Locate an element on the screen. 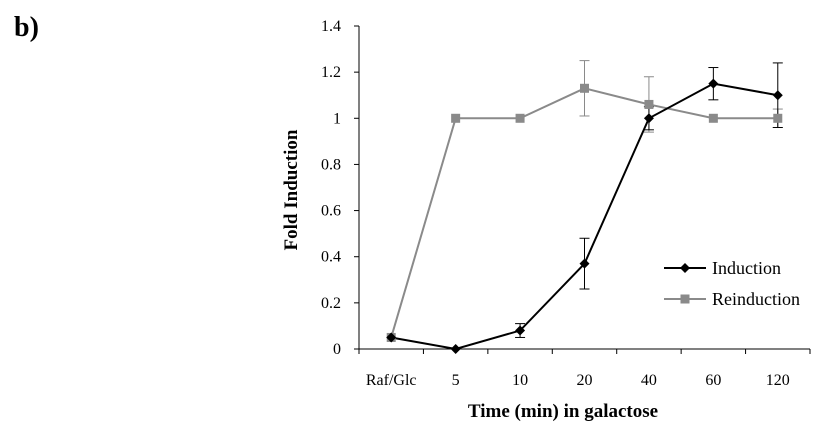 The image size is (838, 433). y-tick-label: 0 is located at coordinates (337, 349).